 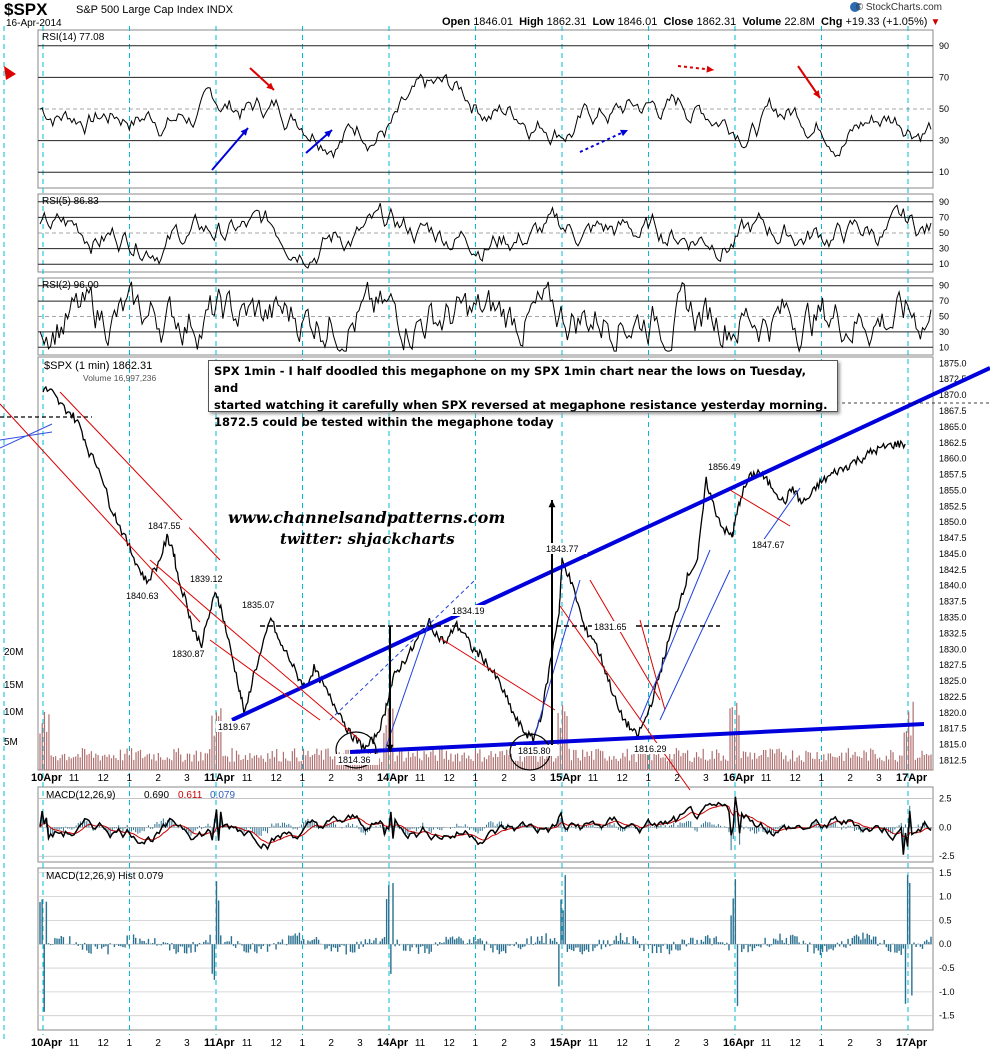 What do you see at coordinates (944, 141) in the screenshot?
I see `rsi-tick-label: 30` at bounding box center [944, 141].